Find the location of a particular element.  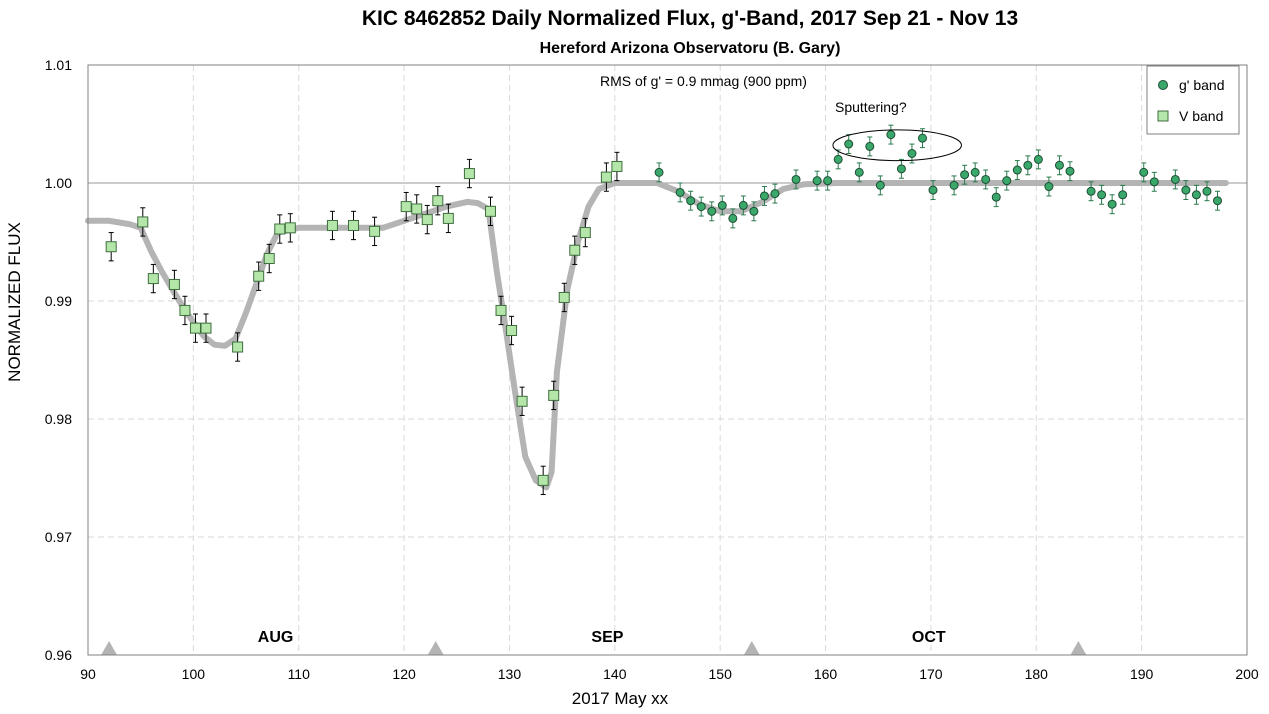

x-tick-label: 170 is located at coordinates (931, 674).